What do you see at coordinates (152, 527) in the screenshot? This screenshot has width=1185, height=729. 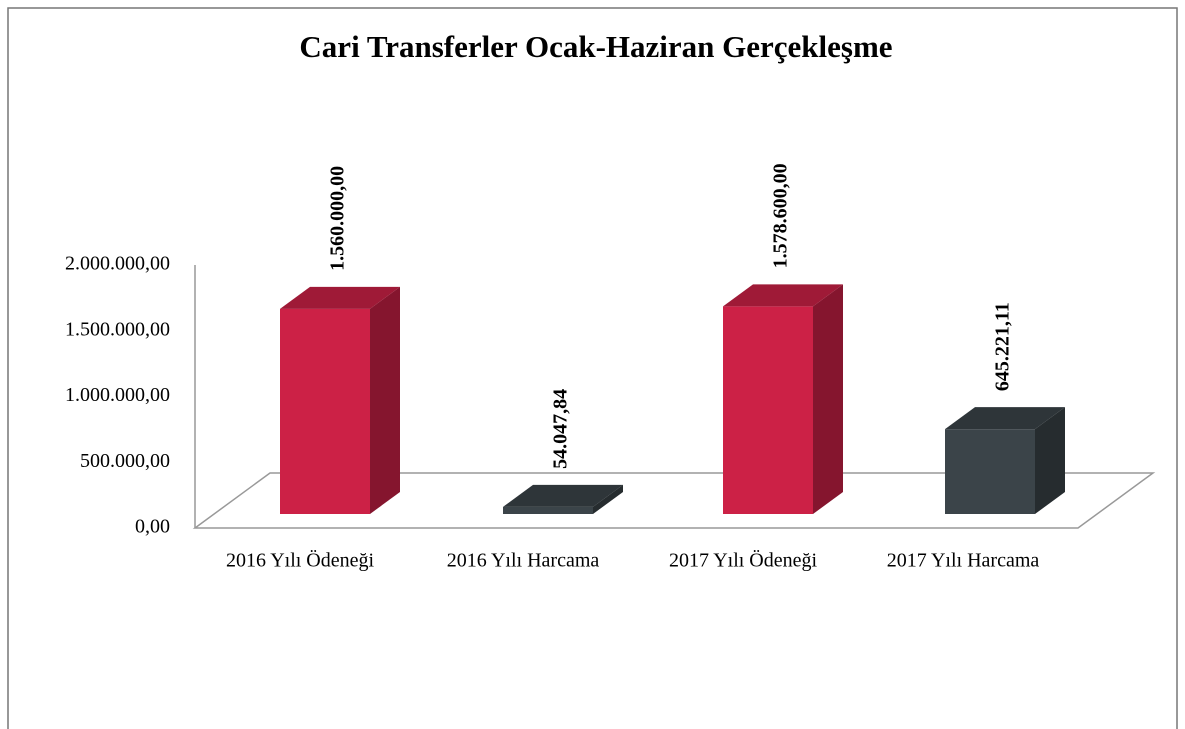 I see `y-tick-label: 0,00` at bounding box center [152, 527].